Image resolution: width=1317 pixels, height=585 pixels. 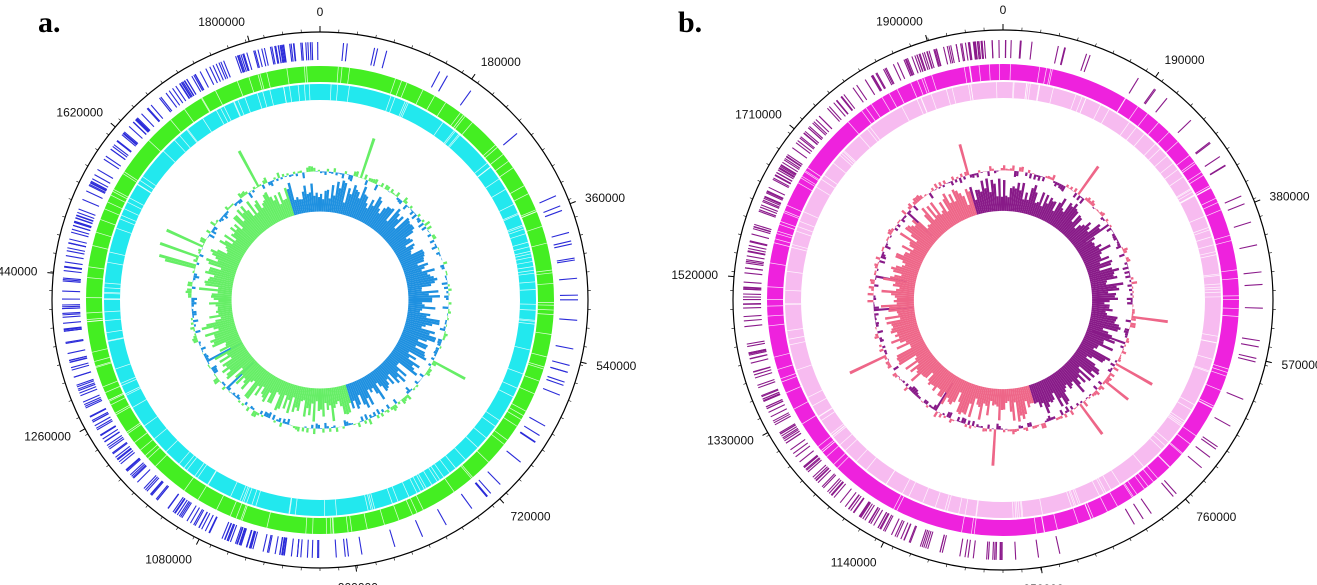 What do you see at coordinates (1216, 517) in the screenshot?
I see `tick-label: 760000` at bounding box center [1216, 517].